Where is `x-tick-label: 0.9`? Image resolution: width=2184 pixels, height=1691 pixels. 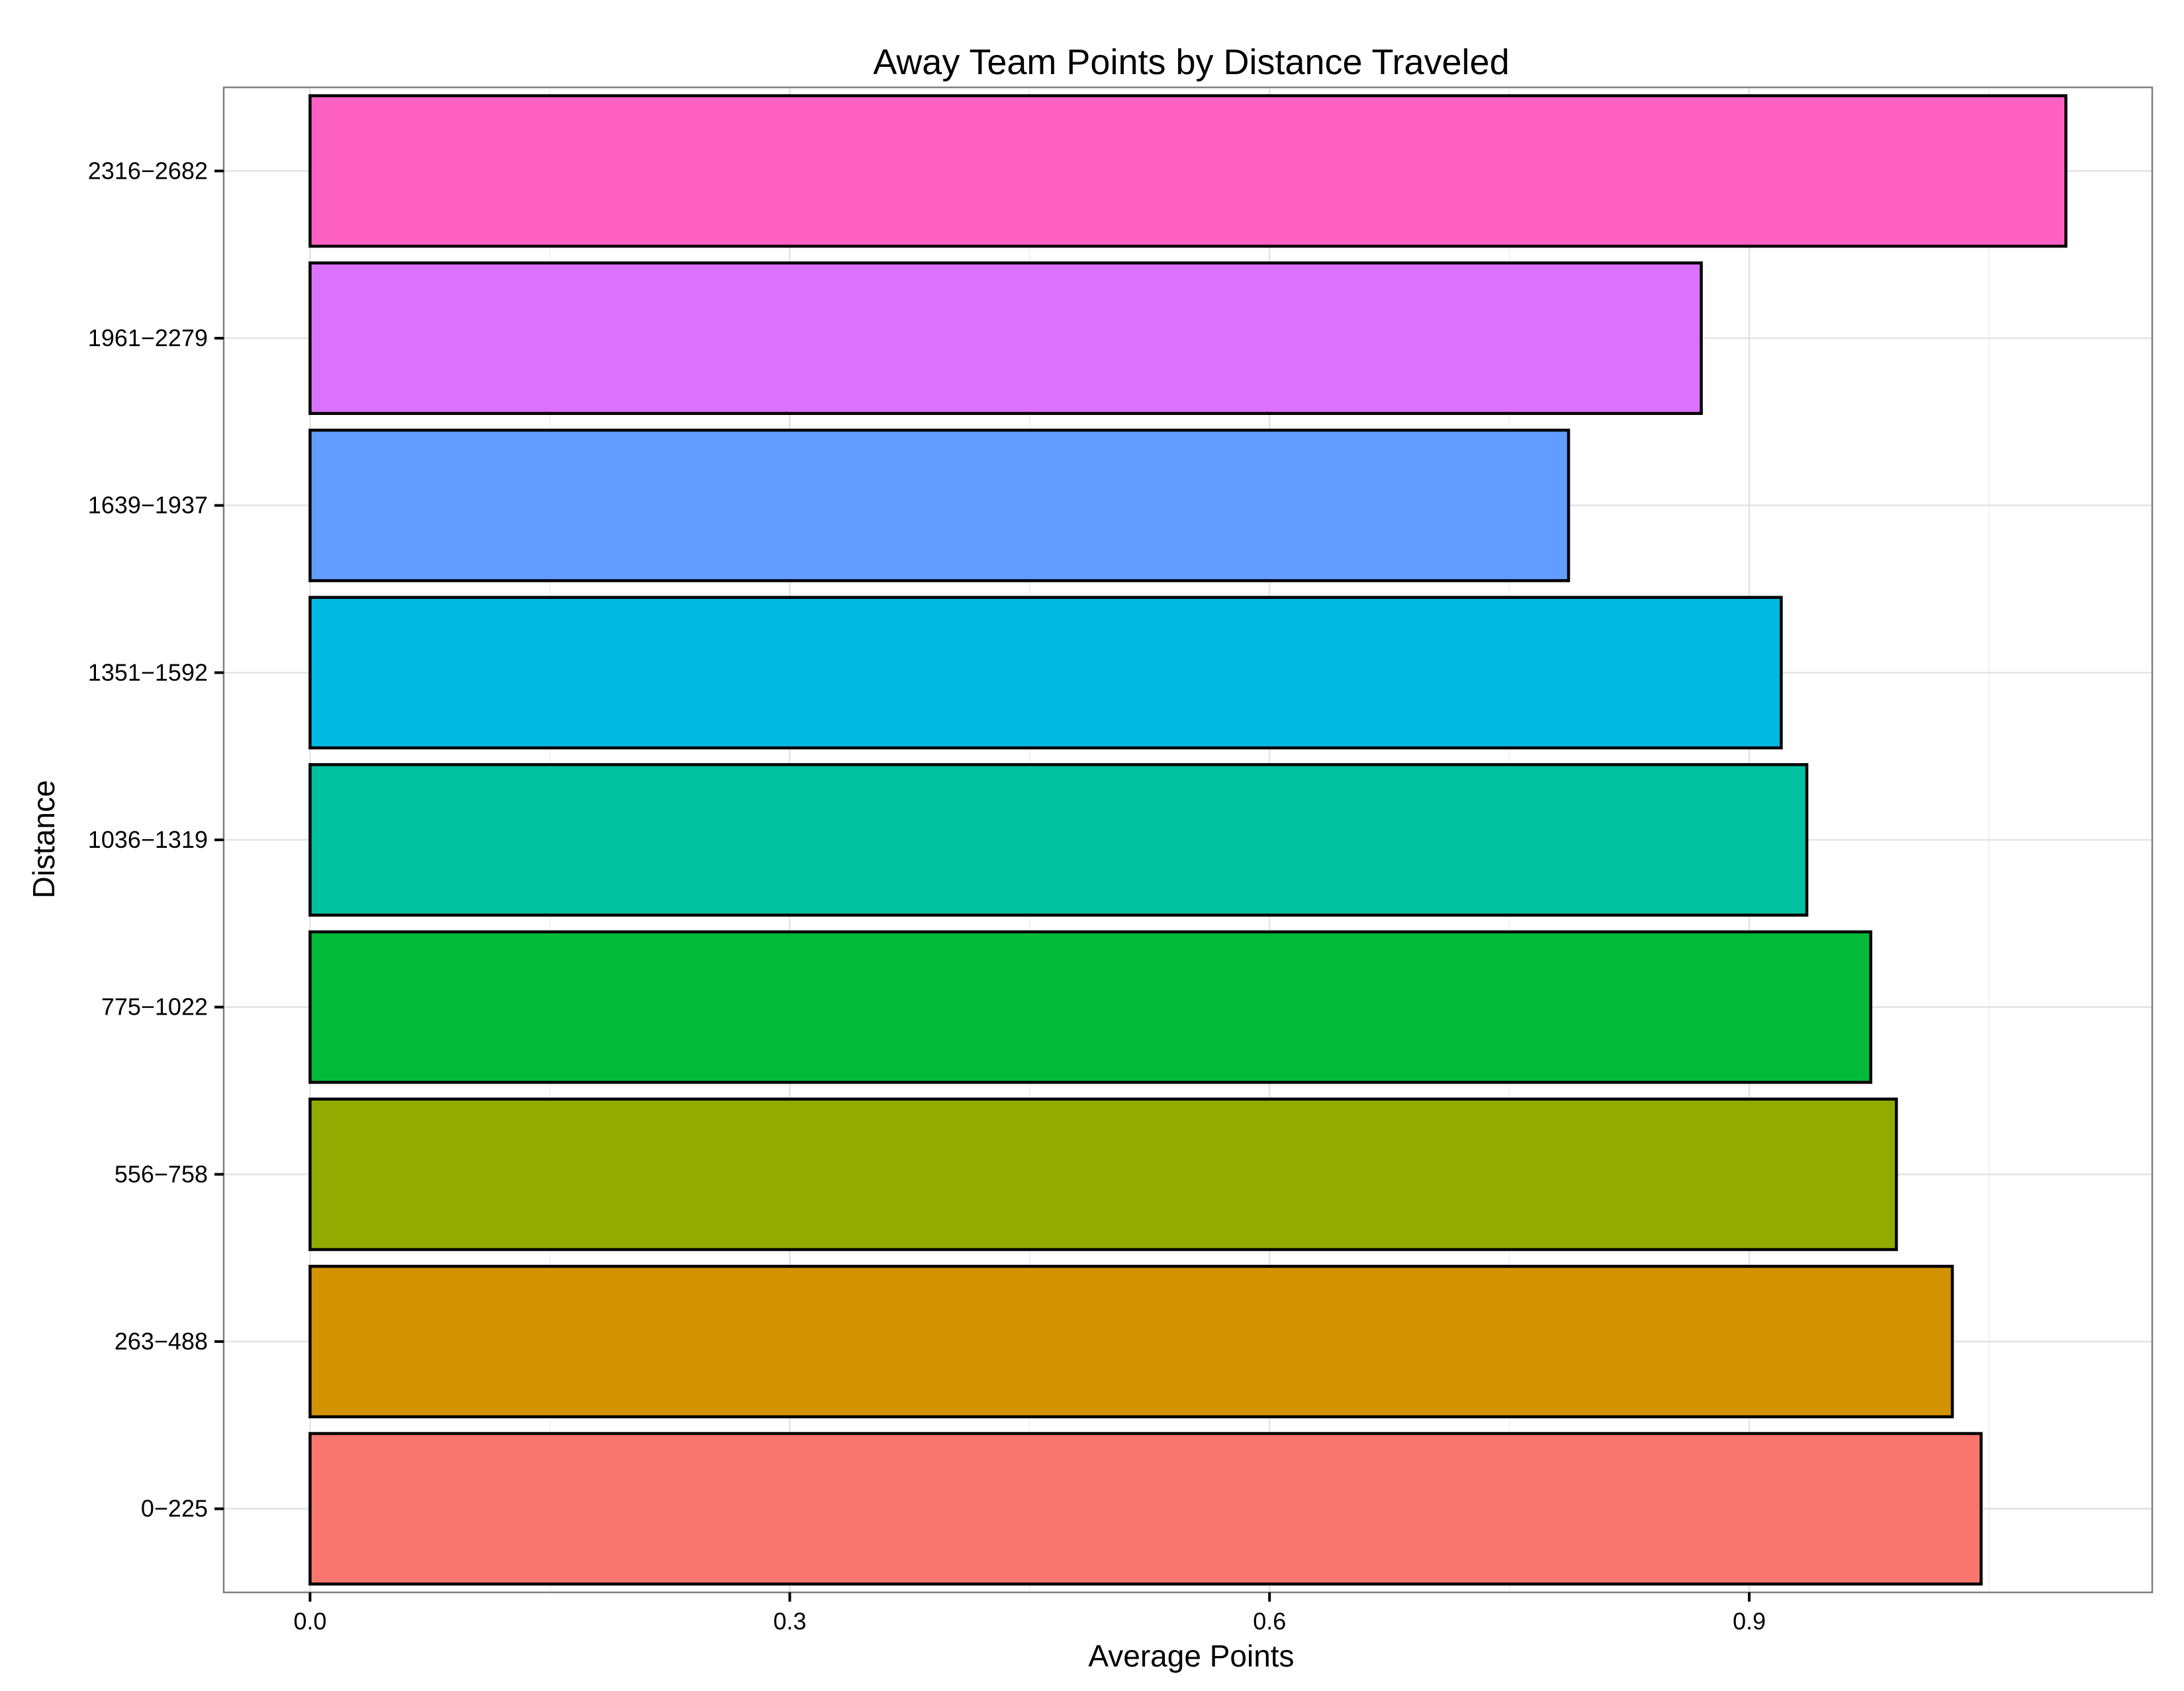
x-tick-label: 0.9 is located at coordinates (1749, 1621).